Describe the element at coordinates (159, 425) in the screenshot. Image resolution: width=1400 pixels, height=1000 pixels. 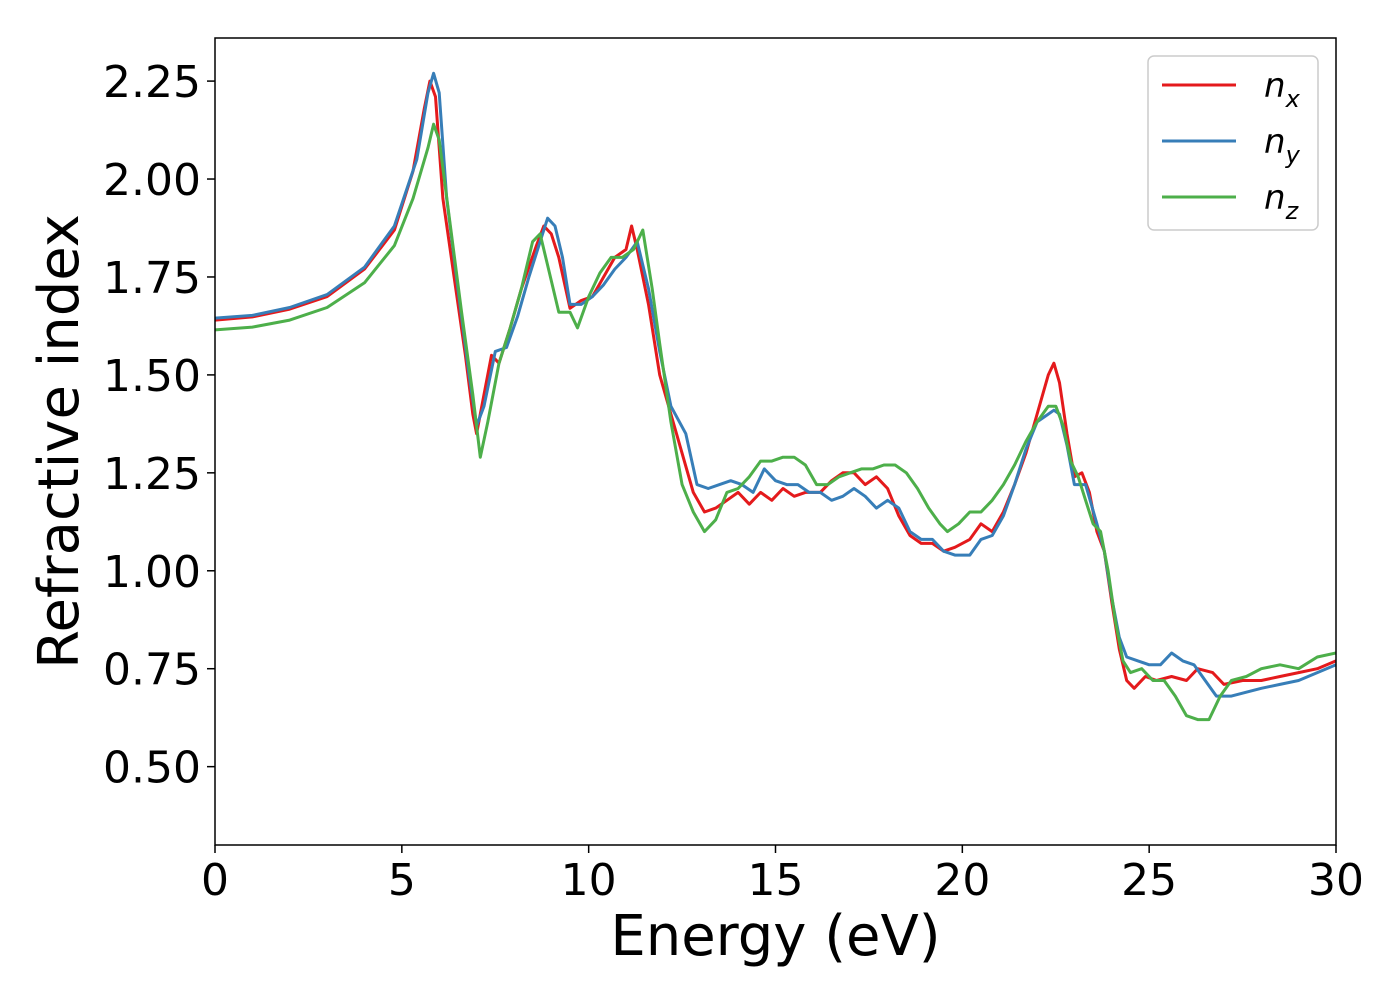
I see `y-axis-ticks: 0.50 0.75 1.00 1.25 1.50 1.75 2.00 2.25` at that location.